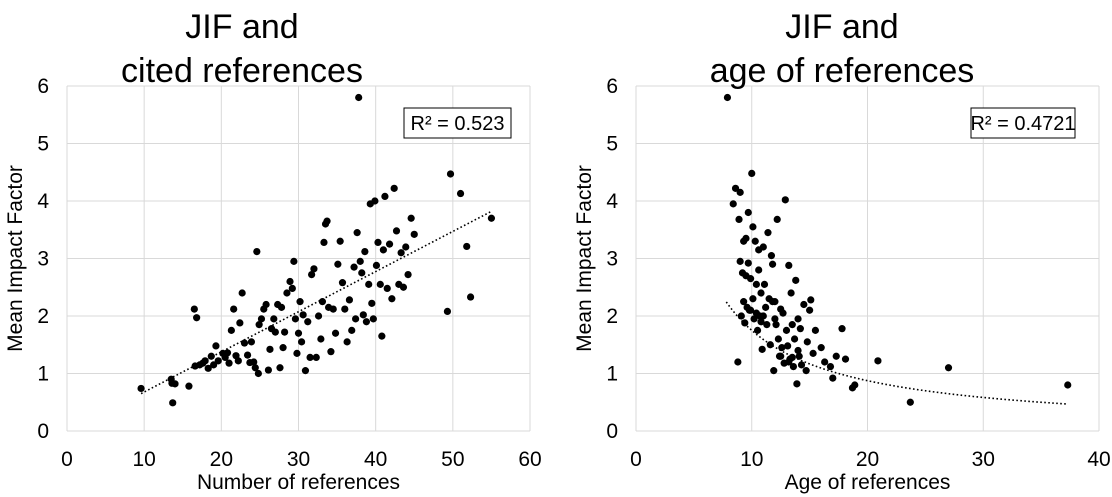 The height and width of the screenshot is (497, 1112). I want to click on y-tick-label: 3, so click(612, 259).